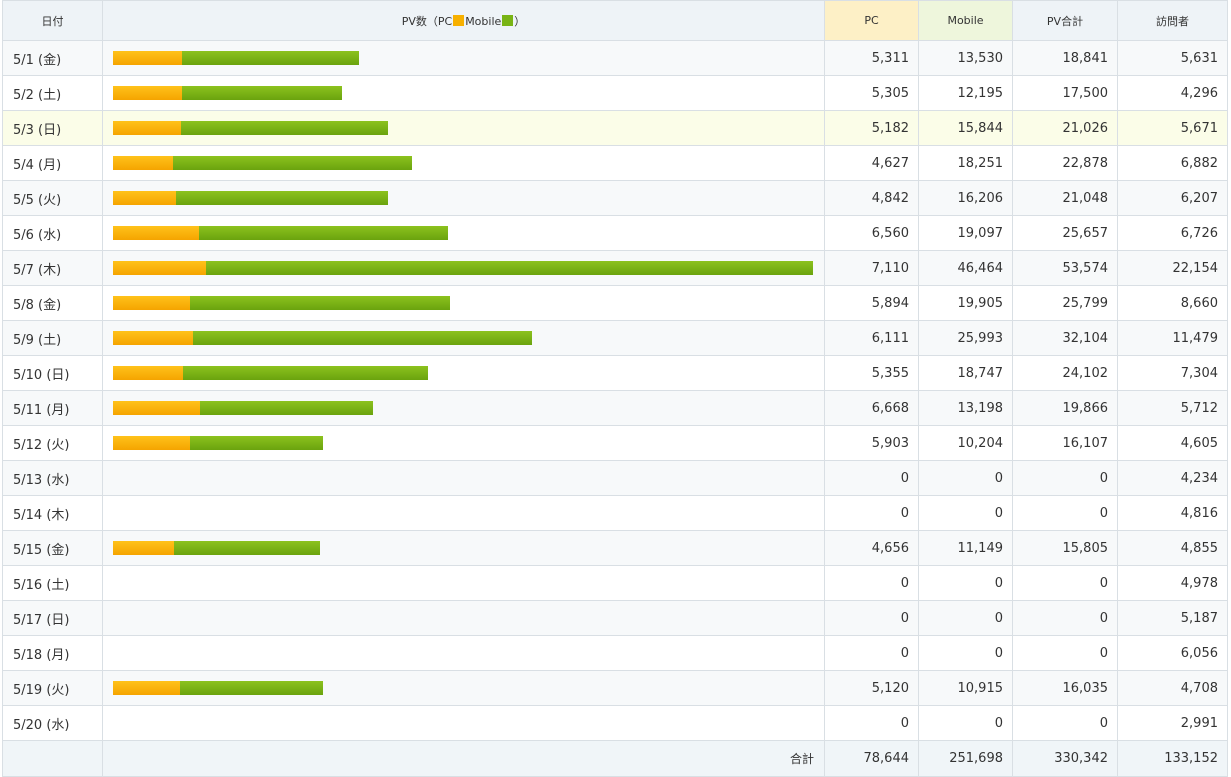 This screenshot has height=777, width=1231. Describe the element at coordinates (871, 443) in the screenshot. I see `row-pc: 5,903` at that location.